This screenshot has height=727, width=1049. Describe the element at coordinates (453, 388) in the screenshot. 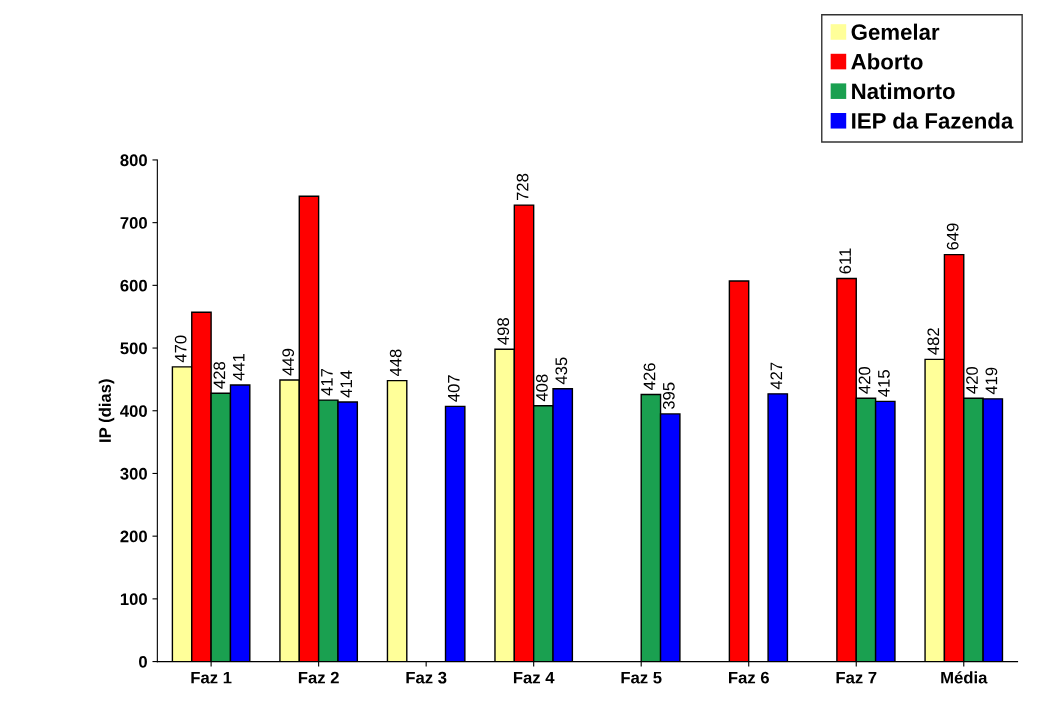

I see `data-label: 407` at that location.